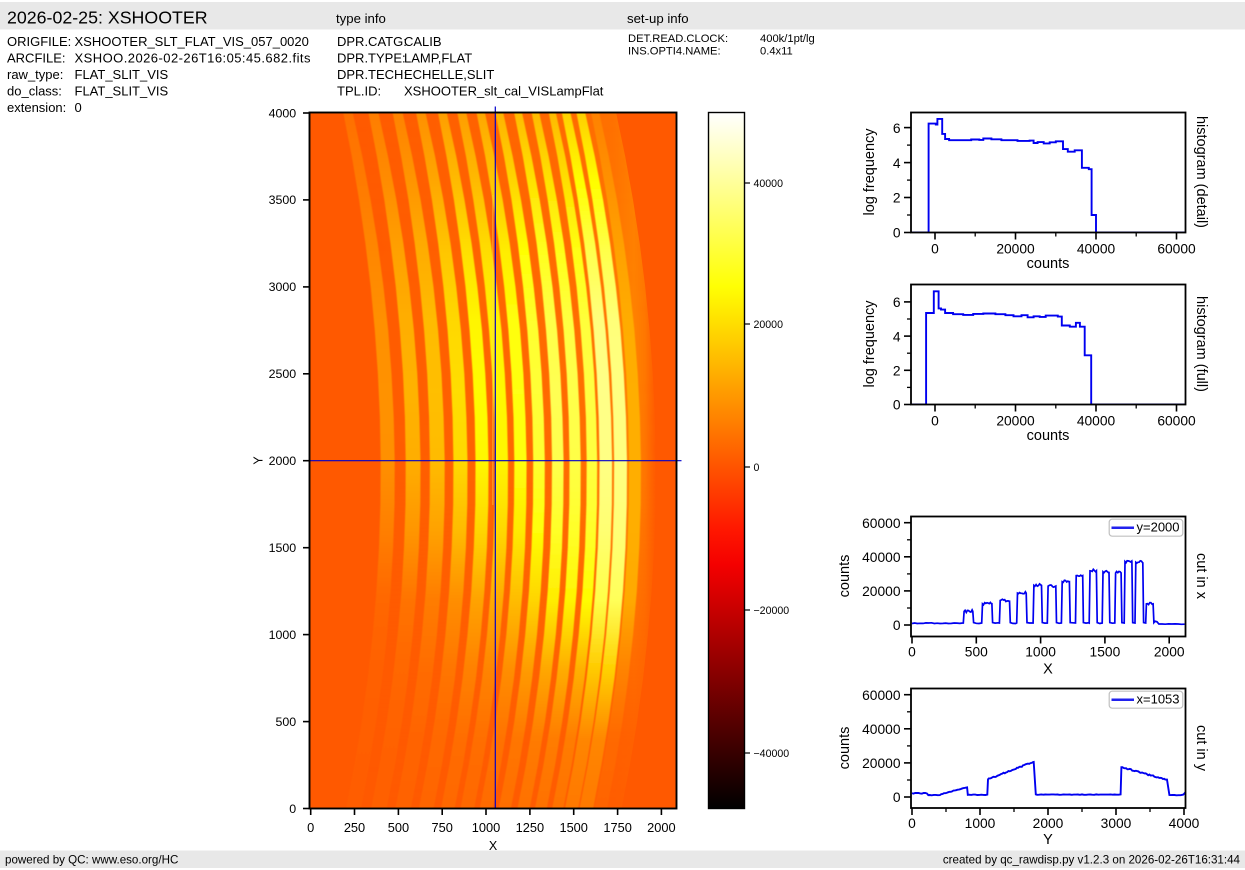  What do you see at coordinates (776, 52) in the screenshot?
I see `svg-text: 0.4x11` at bounding box center [776, 52].